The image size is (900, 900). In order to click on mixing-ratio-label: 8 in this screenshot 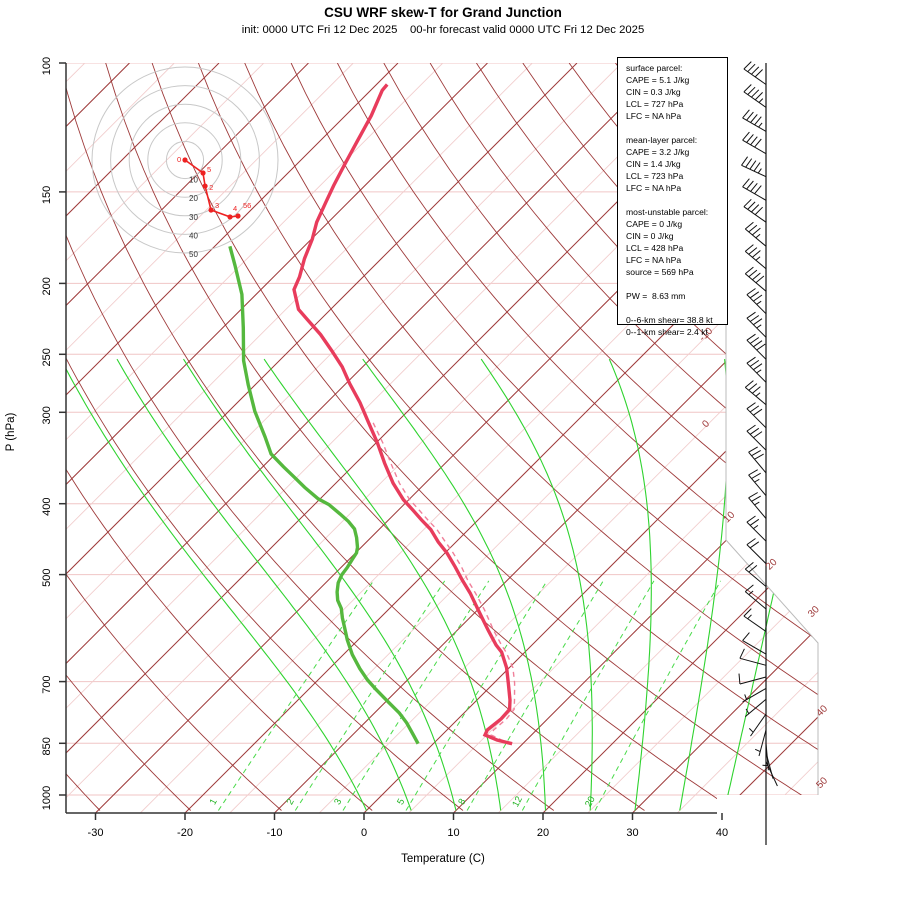, I will do `click(462, 802)`.